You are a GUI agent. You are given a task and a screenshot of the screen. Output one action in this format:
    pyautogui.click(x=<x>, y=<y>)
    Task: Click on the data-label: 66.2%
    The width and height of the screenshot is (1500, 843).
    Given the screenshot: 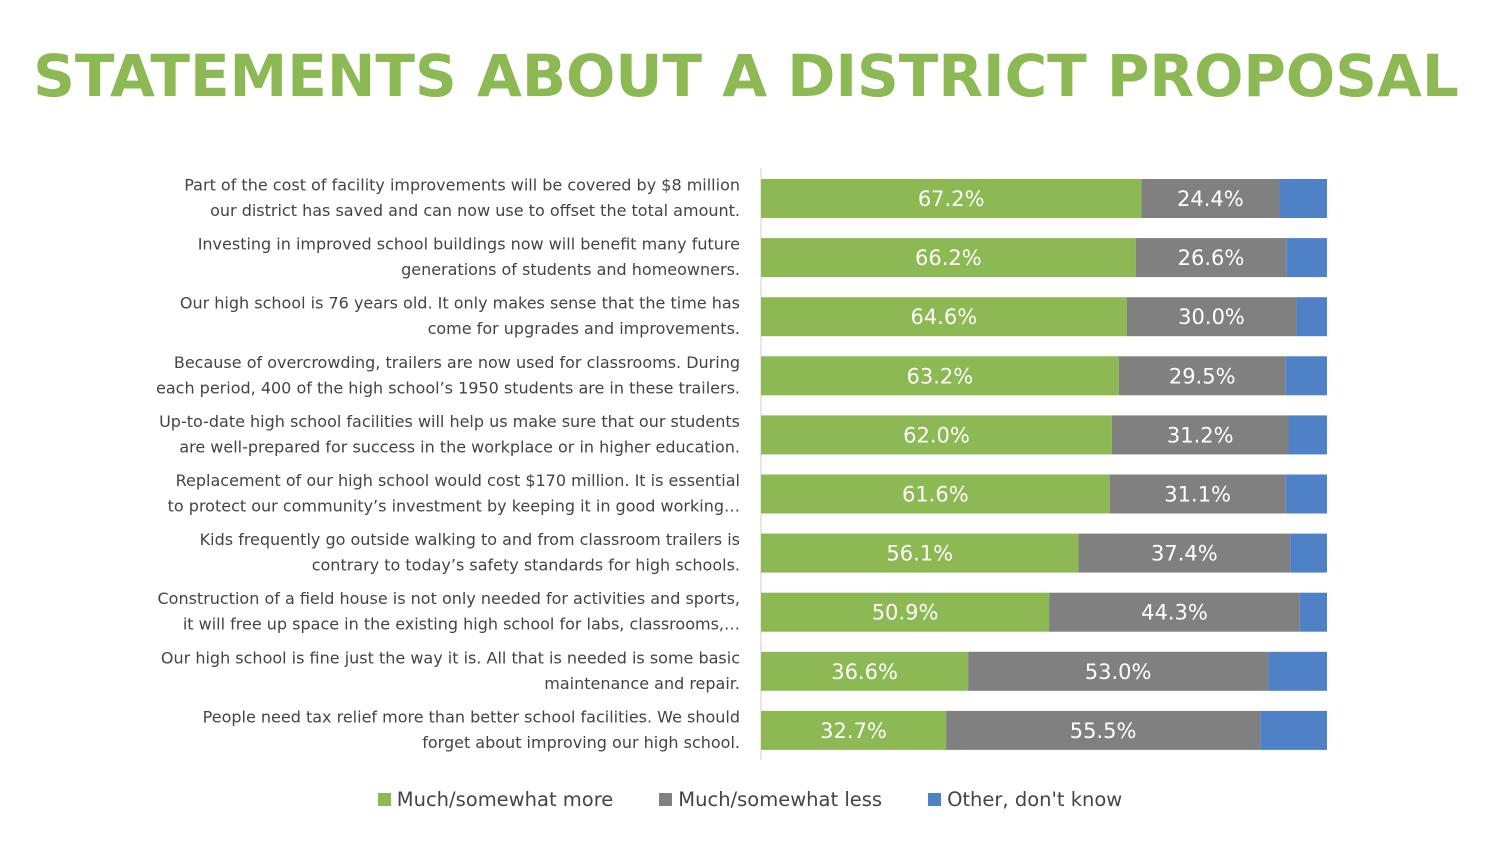 What is the action you would take?
    pyautogui.click(x=948, y=258)
    